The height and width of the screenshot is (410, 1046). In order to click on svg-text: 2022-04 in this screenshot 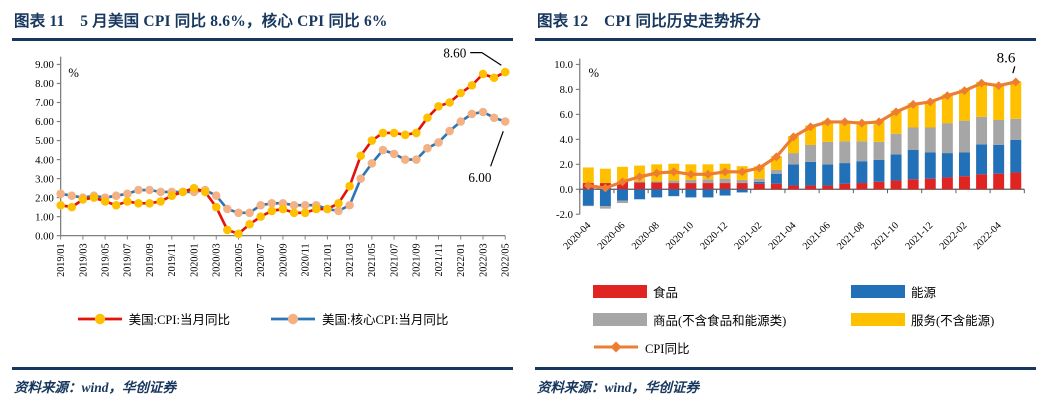, I will do `click(988, 236)`.